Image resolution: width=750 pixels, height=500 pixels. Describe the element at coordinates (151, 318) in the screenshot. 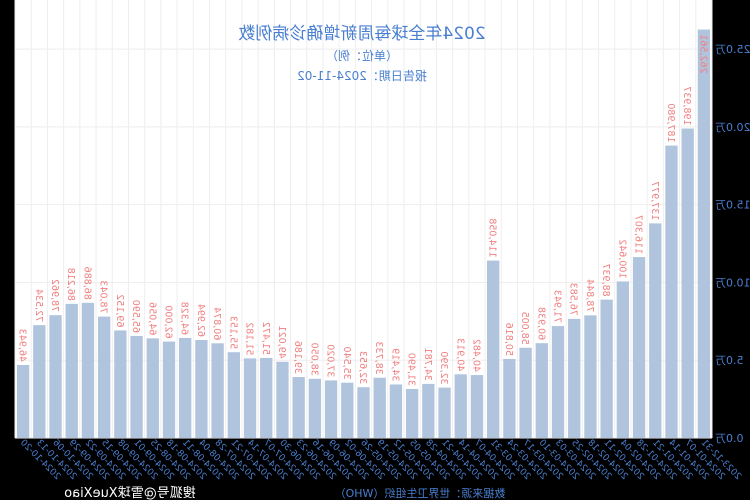

I see `value-label: 64,056` at that location.